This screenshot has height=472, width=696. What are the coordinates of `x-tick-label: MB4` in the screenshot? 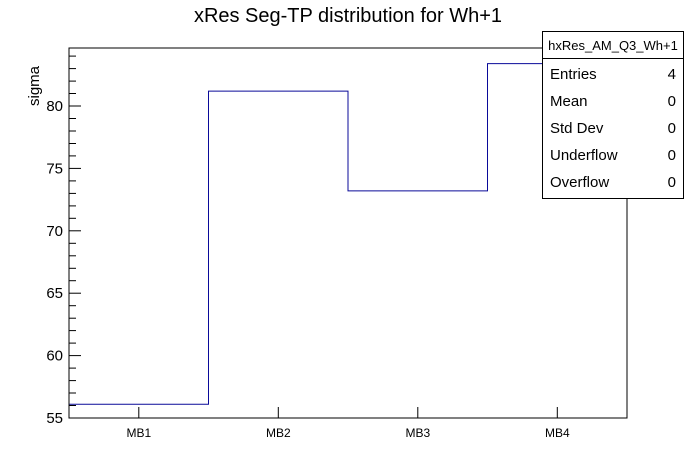 It's located at (557, 433).